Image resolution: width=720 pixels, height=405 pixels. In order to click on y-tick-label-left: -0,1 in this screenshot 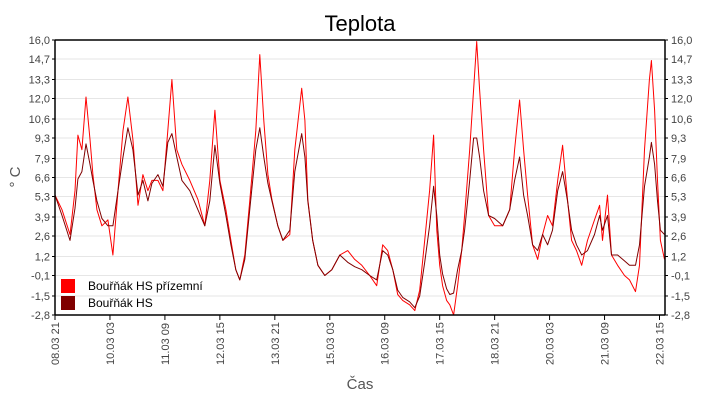, I will do `click(40, 277)`.